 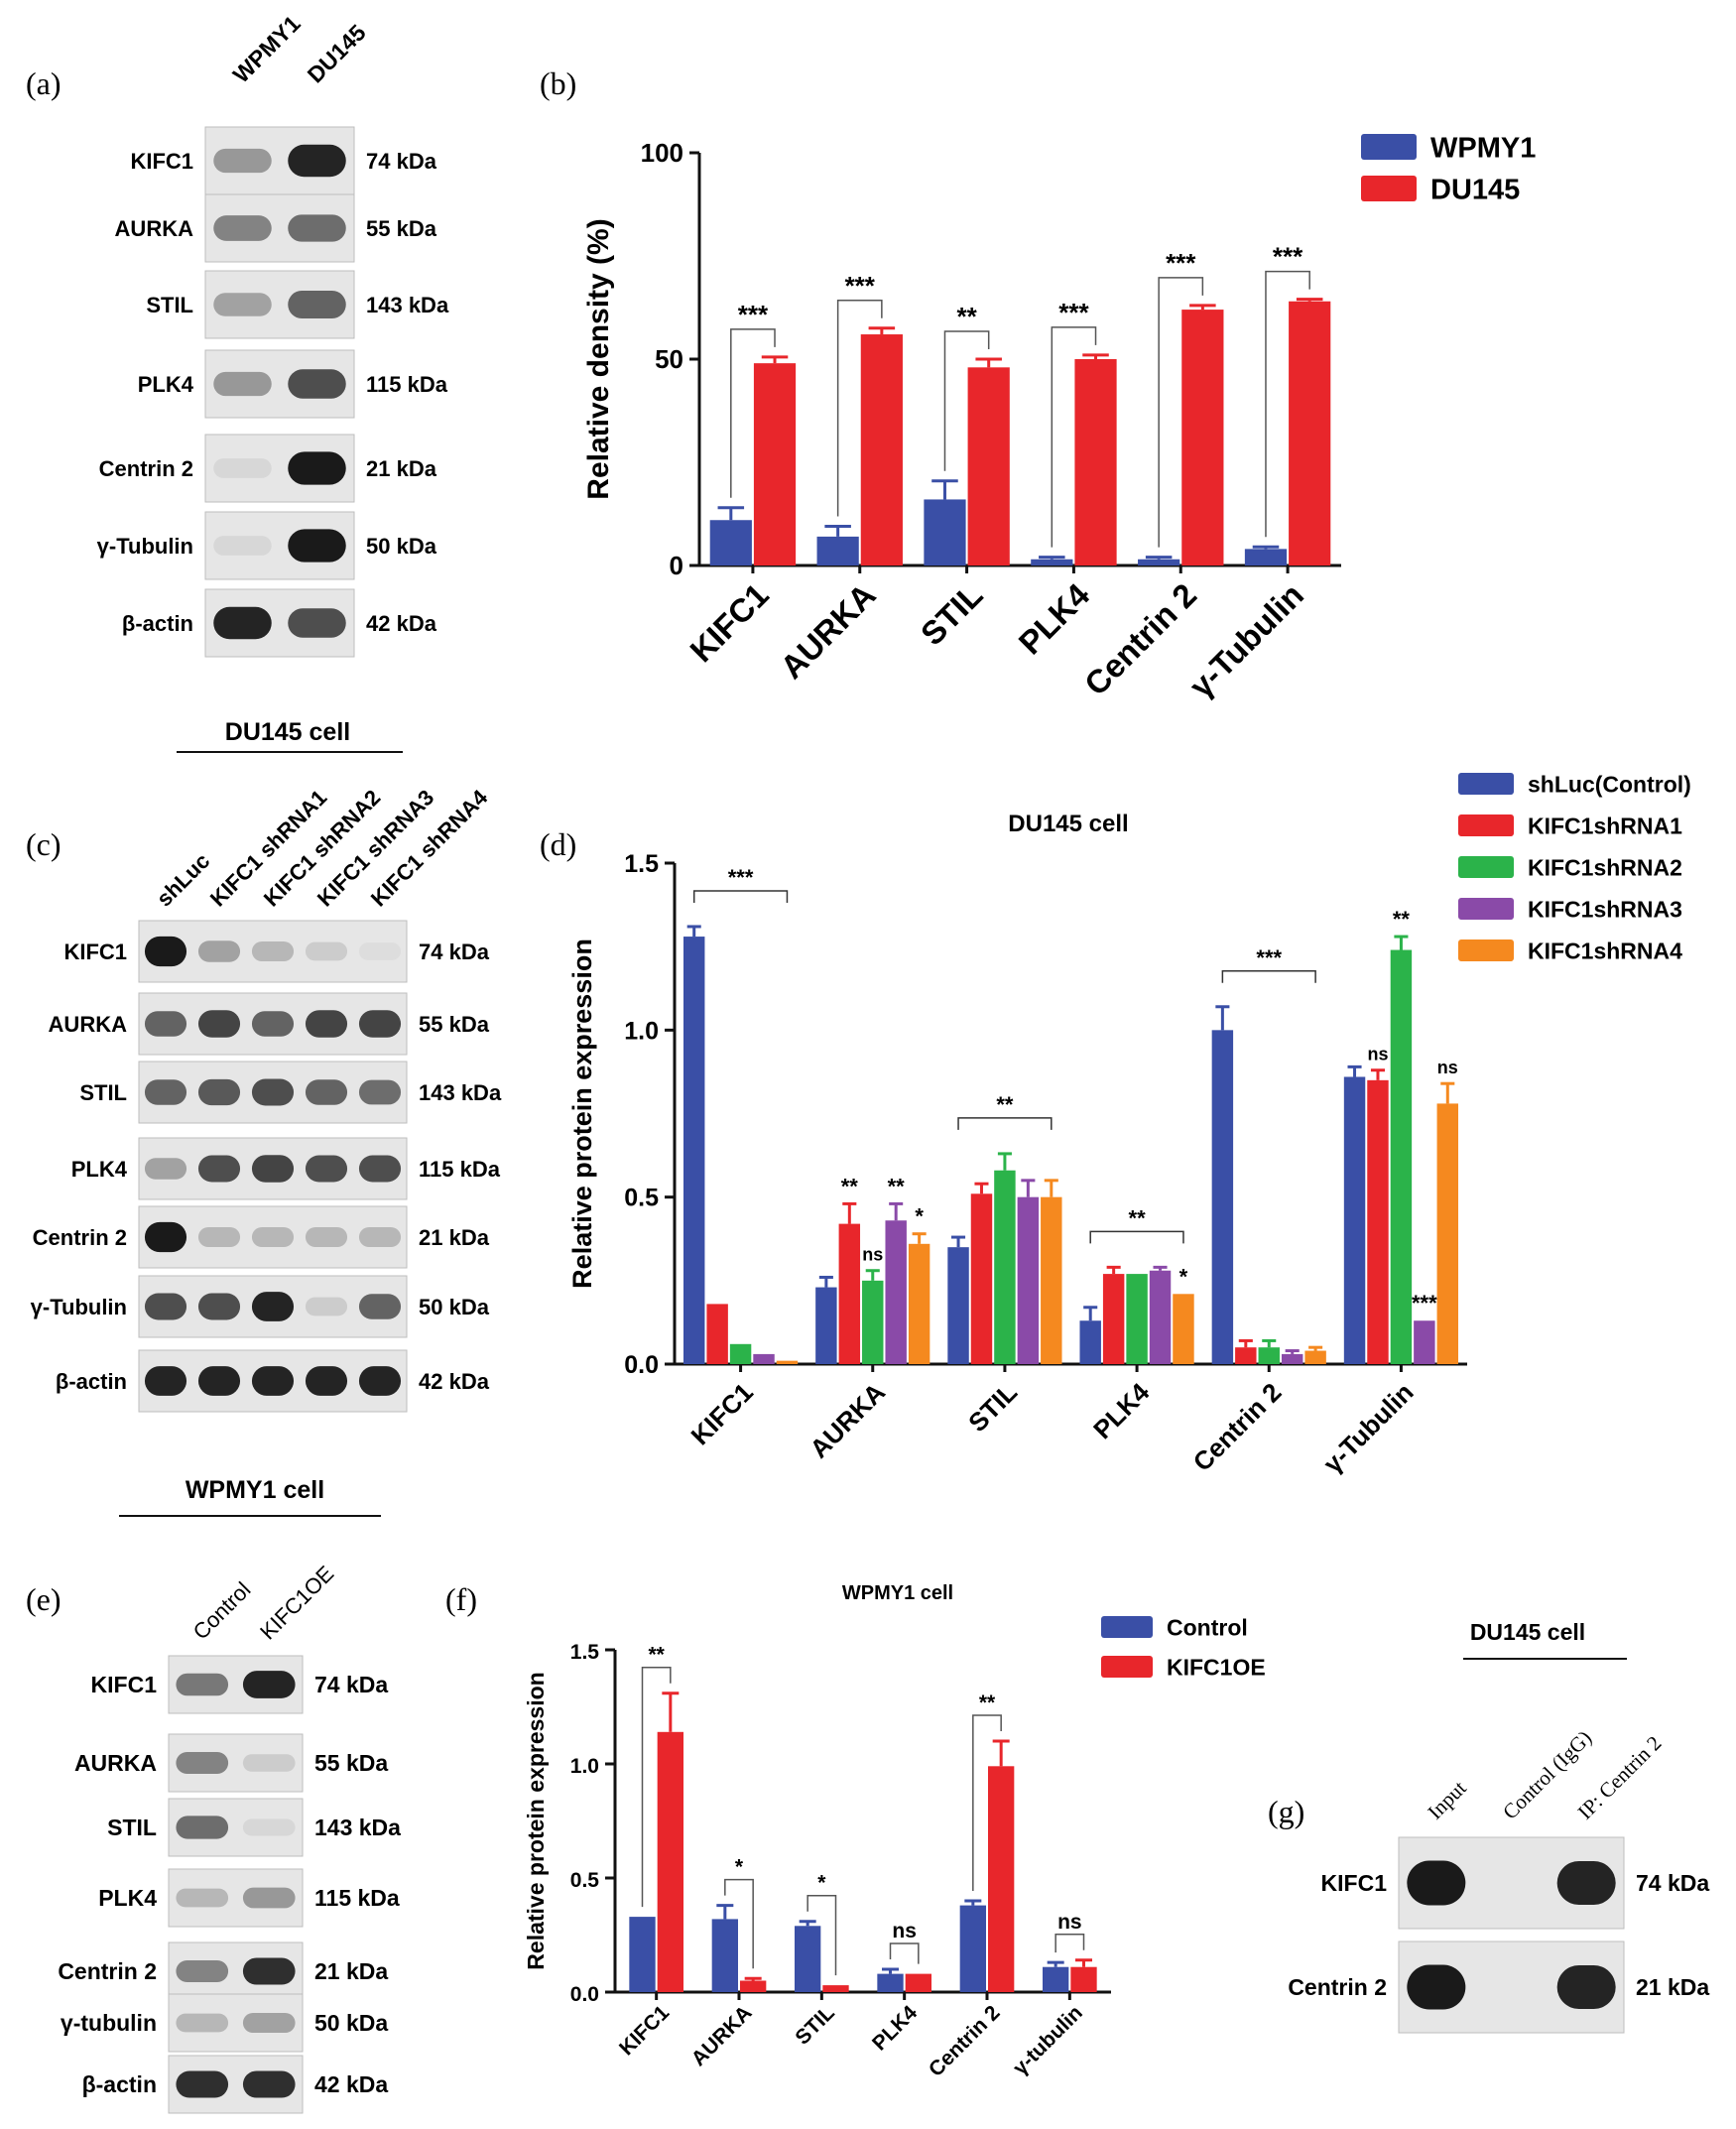 What do you see at coordinates (44, 83) in the screenshot?
I see `panel-label-a: (a)` at bounding box center [44, 83].